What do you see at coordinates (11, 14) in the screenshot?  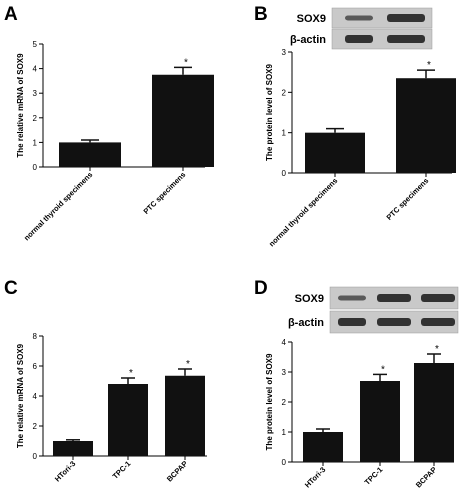 I see `panel-label: A` at bounding box center [11, 14].